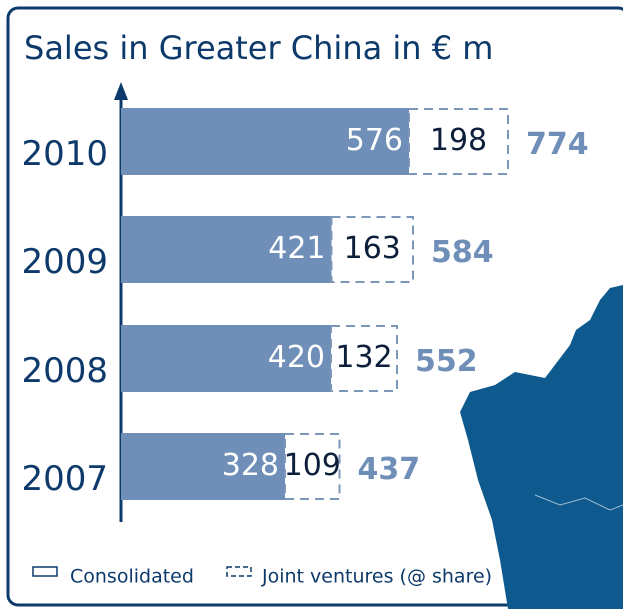 The height and width of the screenshot is (609, 623). Describe the element at coordinates (296, 248) in the screenshot. I see `value-label: 421` at that location.